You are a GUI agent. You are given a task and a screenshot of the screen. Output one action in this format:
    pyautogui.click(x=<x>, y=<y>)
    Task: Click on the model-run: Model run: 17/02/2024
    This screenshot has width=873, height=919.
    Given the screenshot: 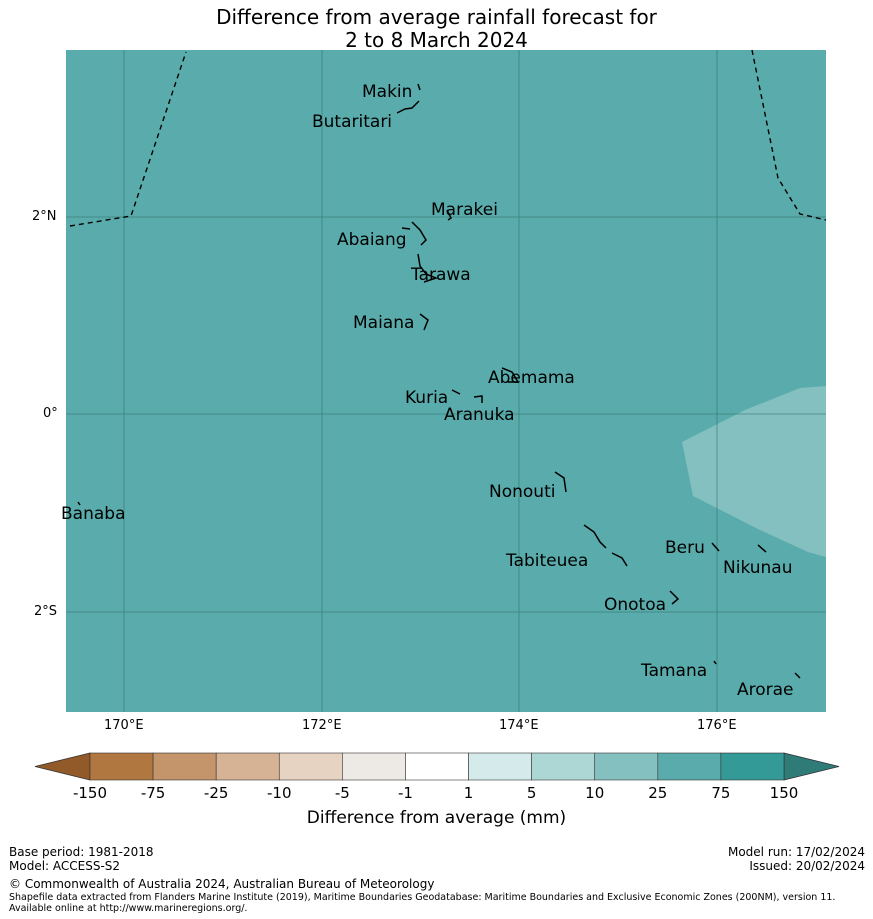 What is the action you would take?
    pyautogui.click(x=796, y=852)
    